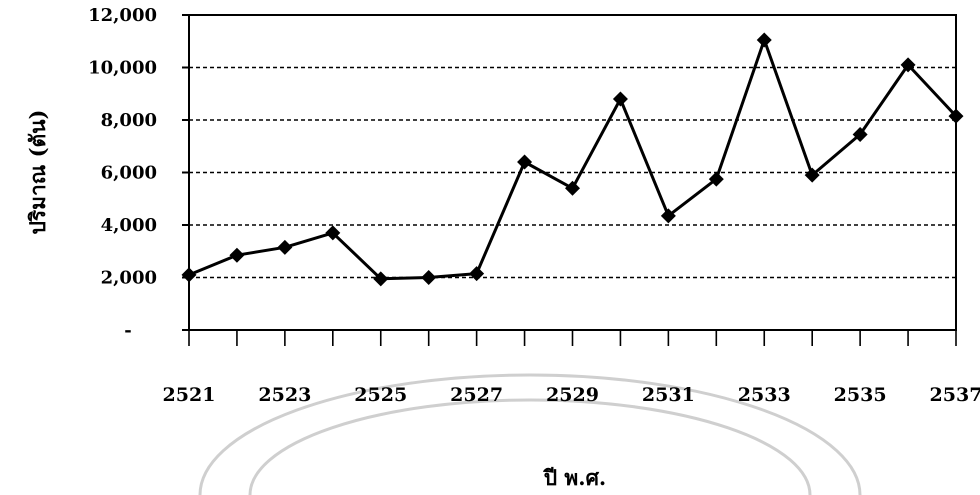  I want to click on x-axis-ticks: 2521 2523 2525 2527 2529 2531 2533 2535 2537, so click(571, 368).